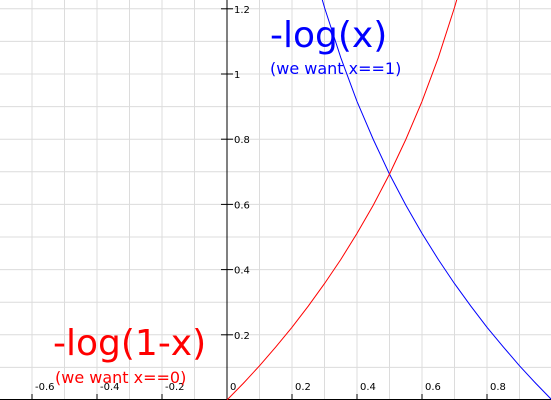 Image resolution: width=551 pixels, height=400 pixels. I want to click on x-ticks: -0.6 -0.4 -0.2 0 0.2 0.4 0.6 0.8, so click(268, 391).